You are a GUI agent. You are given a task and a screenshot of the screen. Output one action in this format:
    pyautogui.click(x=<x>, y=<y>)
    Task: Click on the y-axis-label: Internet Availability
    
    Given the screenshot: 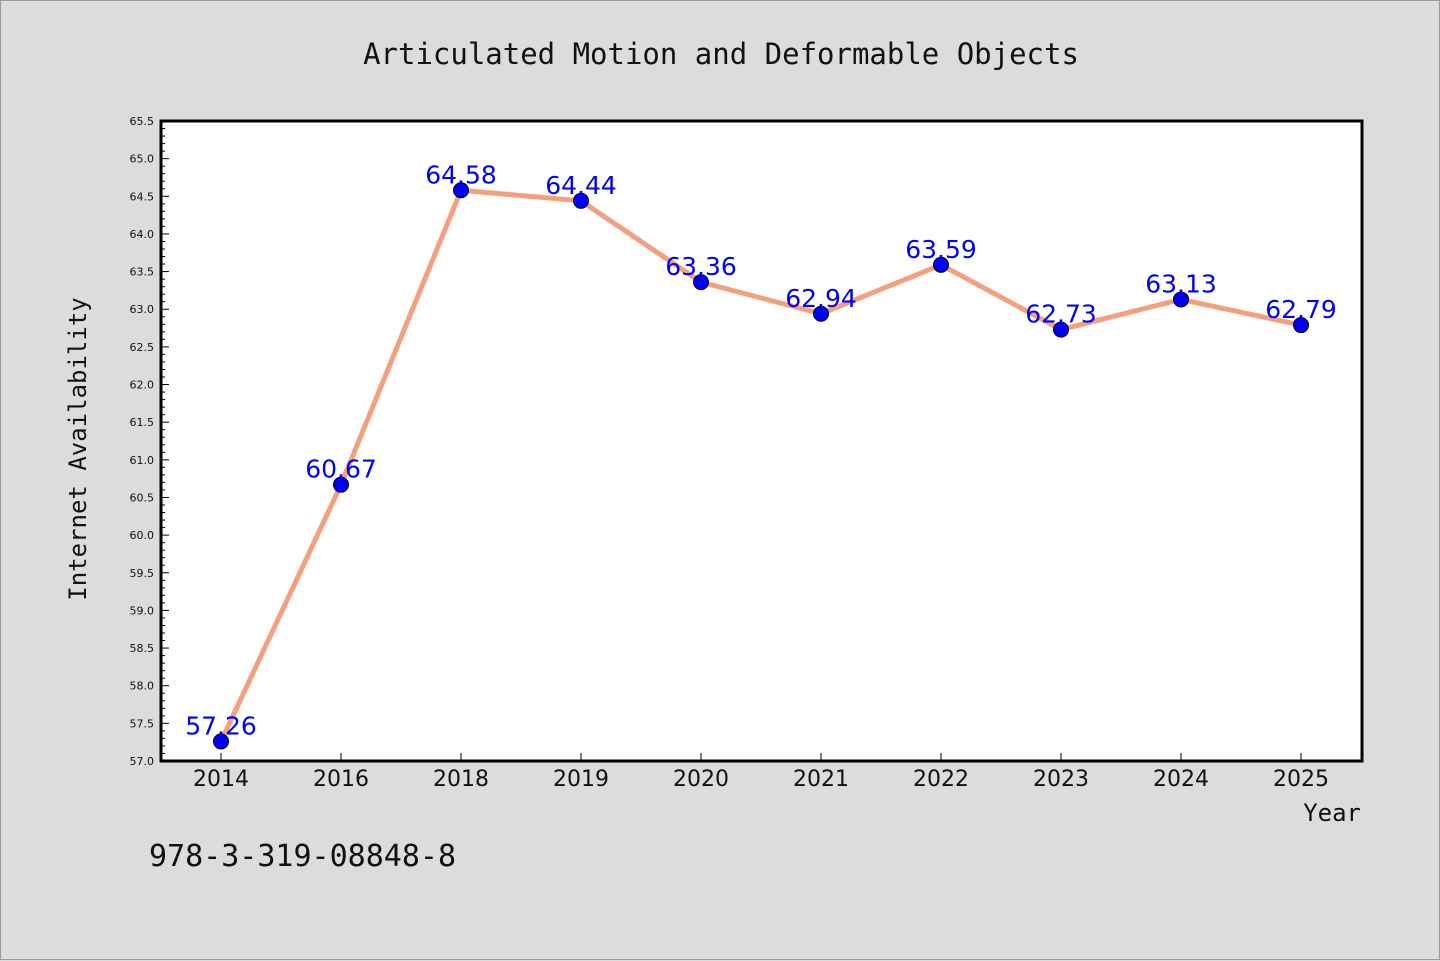 What is the action you would take?
    pyautogui.click(x=78, y=448)
    